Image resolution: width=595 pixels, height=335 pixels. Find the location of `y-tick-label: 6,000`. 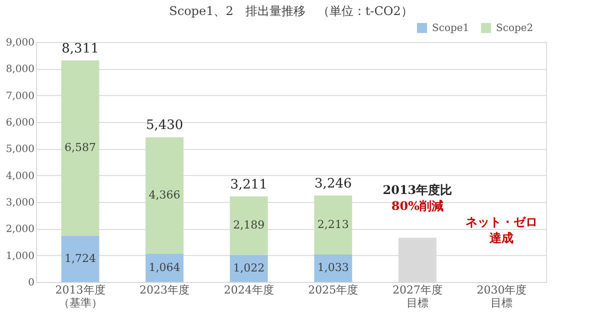

y-tick-label: 6,000 is located at coordinates (20, 123).